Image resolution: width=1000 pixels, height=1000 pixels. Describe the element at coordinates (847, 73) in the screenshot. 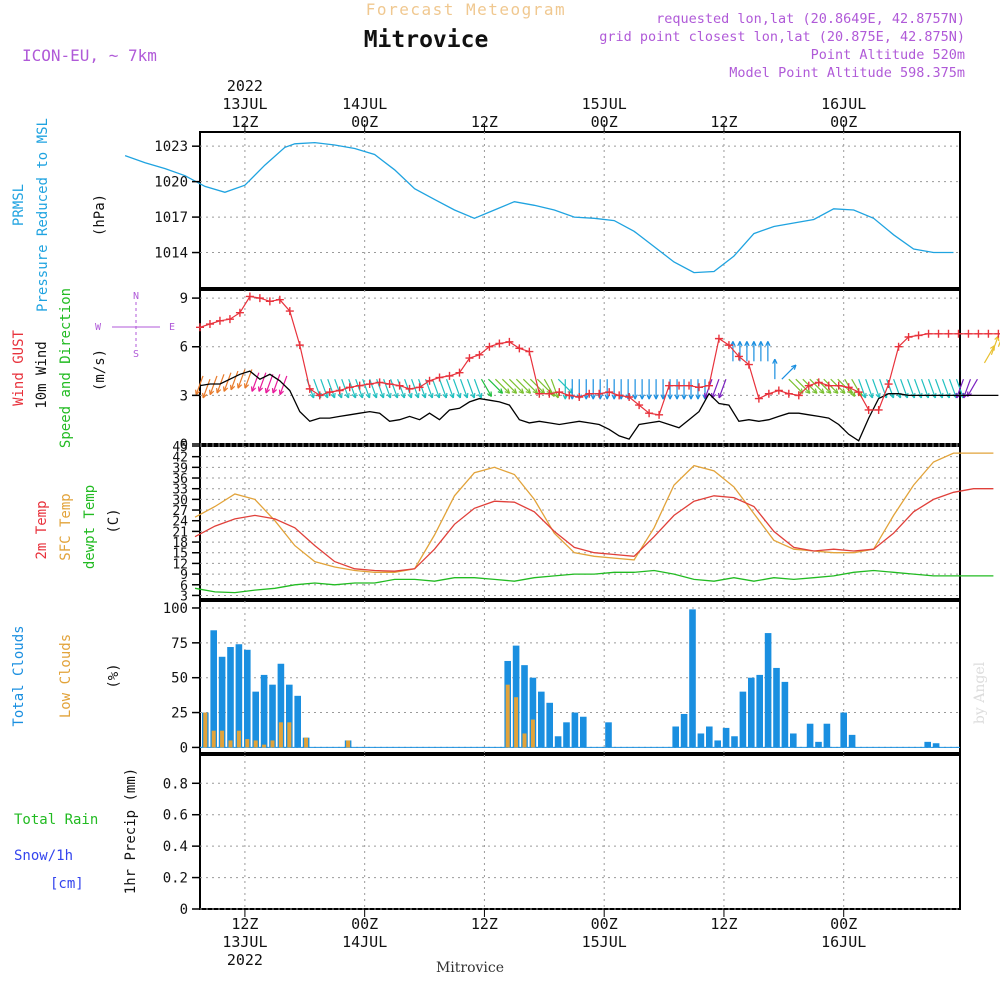

I see `model-point-altitude: Model Point Altitude 598.375m` at that location.